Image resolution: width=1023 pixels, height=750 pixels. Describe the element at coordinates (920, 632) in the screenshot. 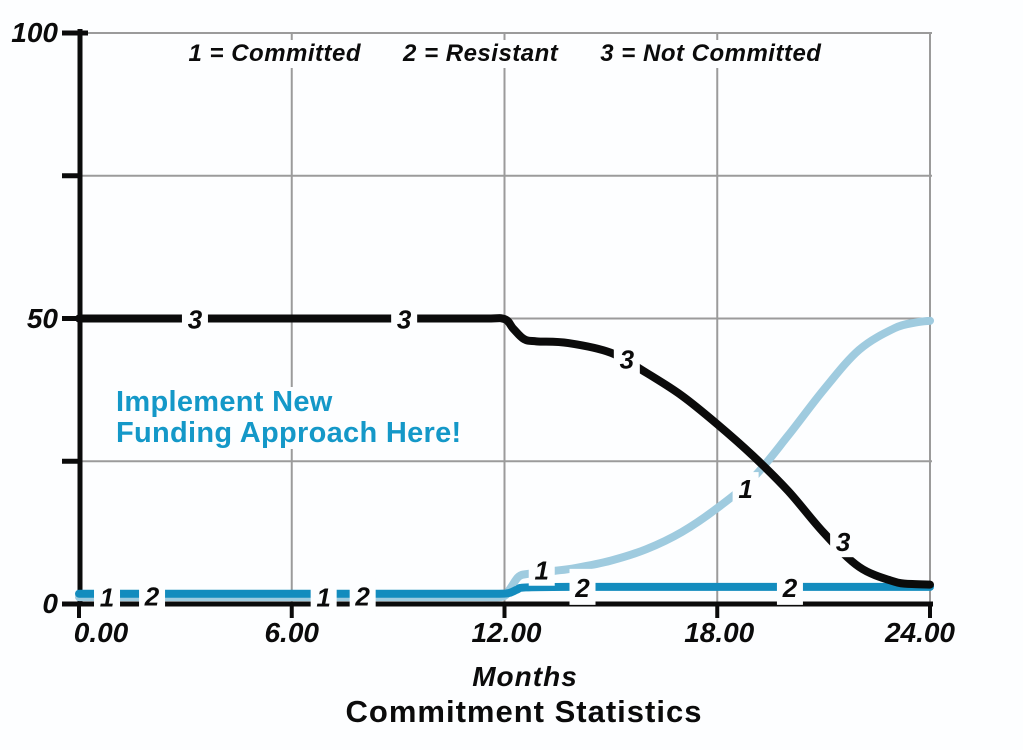

I see `x-tick-label: 24.00` at that location.